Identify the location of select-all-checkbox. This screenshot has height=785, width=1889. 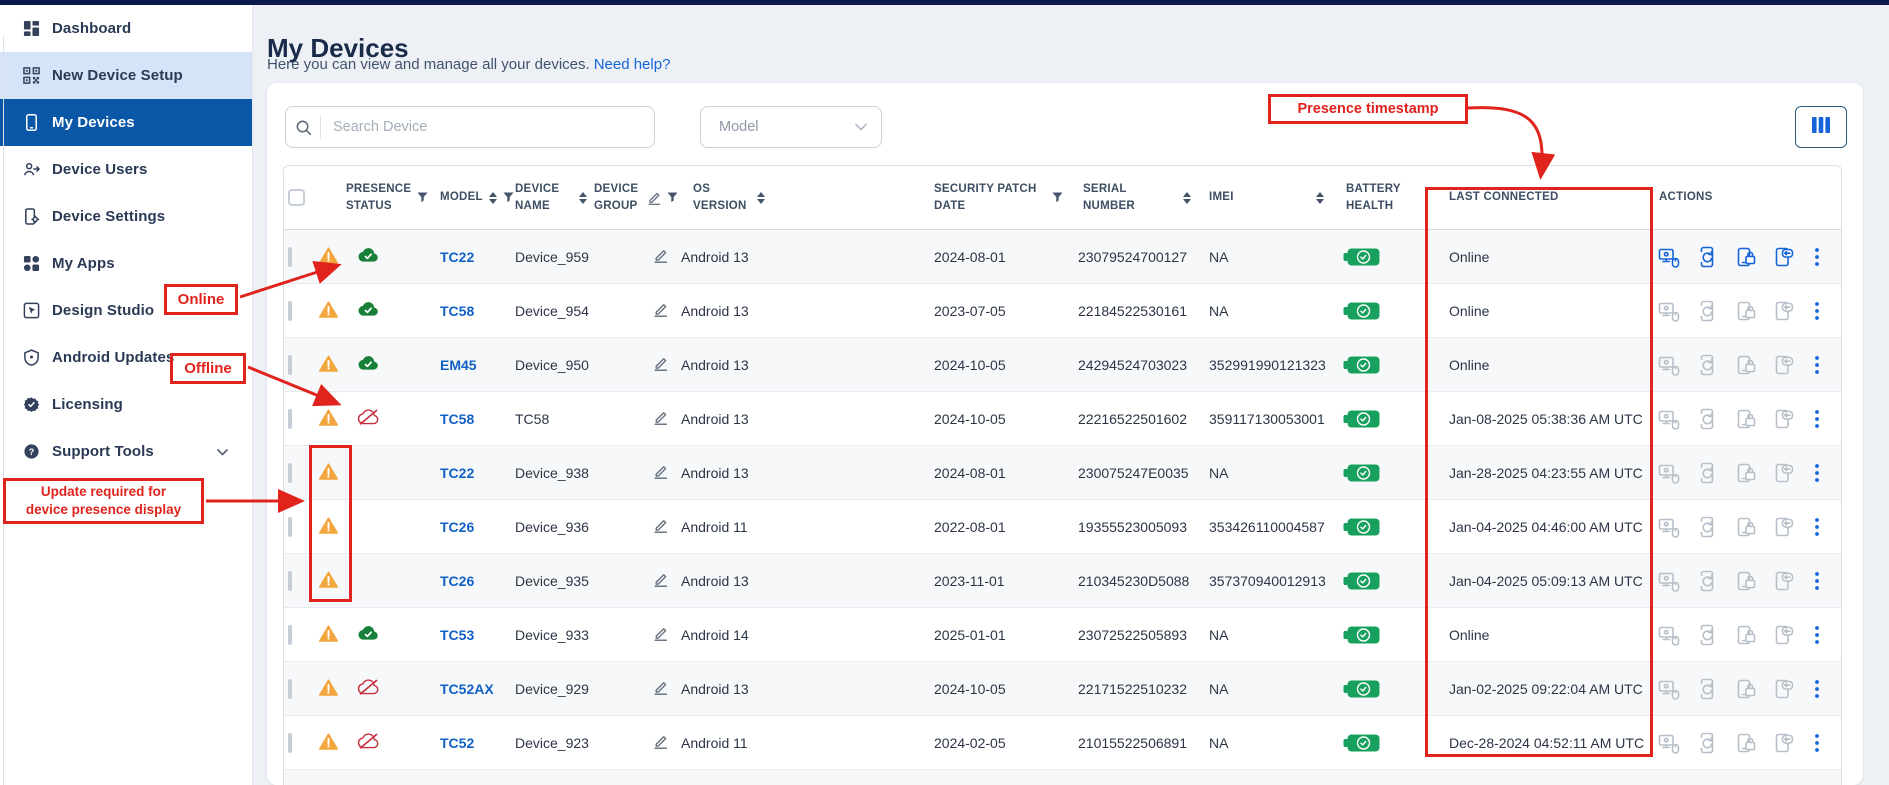
(296, 197).